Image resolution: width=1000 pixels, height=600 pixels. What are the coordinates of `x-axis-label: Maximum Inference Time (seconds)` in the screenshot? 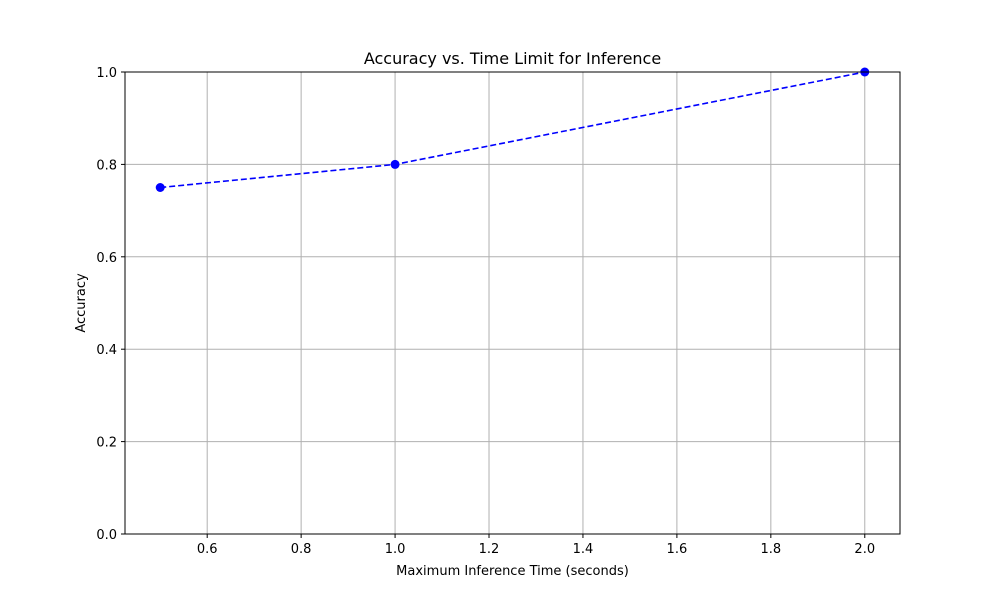 It's located at (512, 571).